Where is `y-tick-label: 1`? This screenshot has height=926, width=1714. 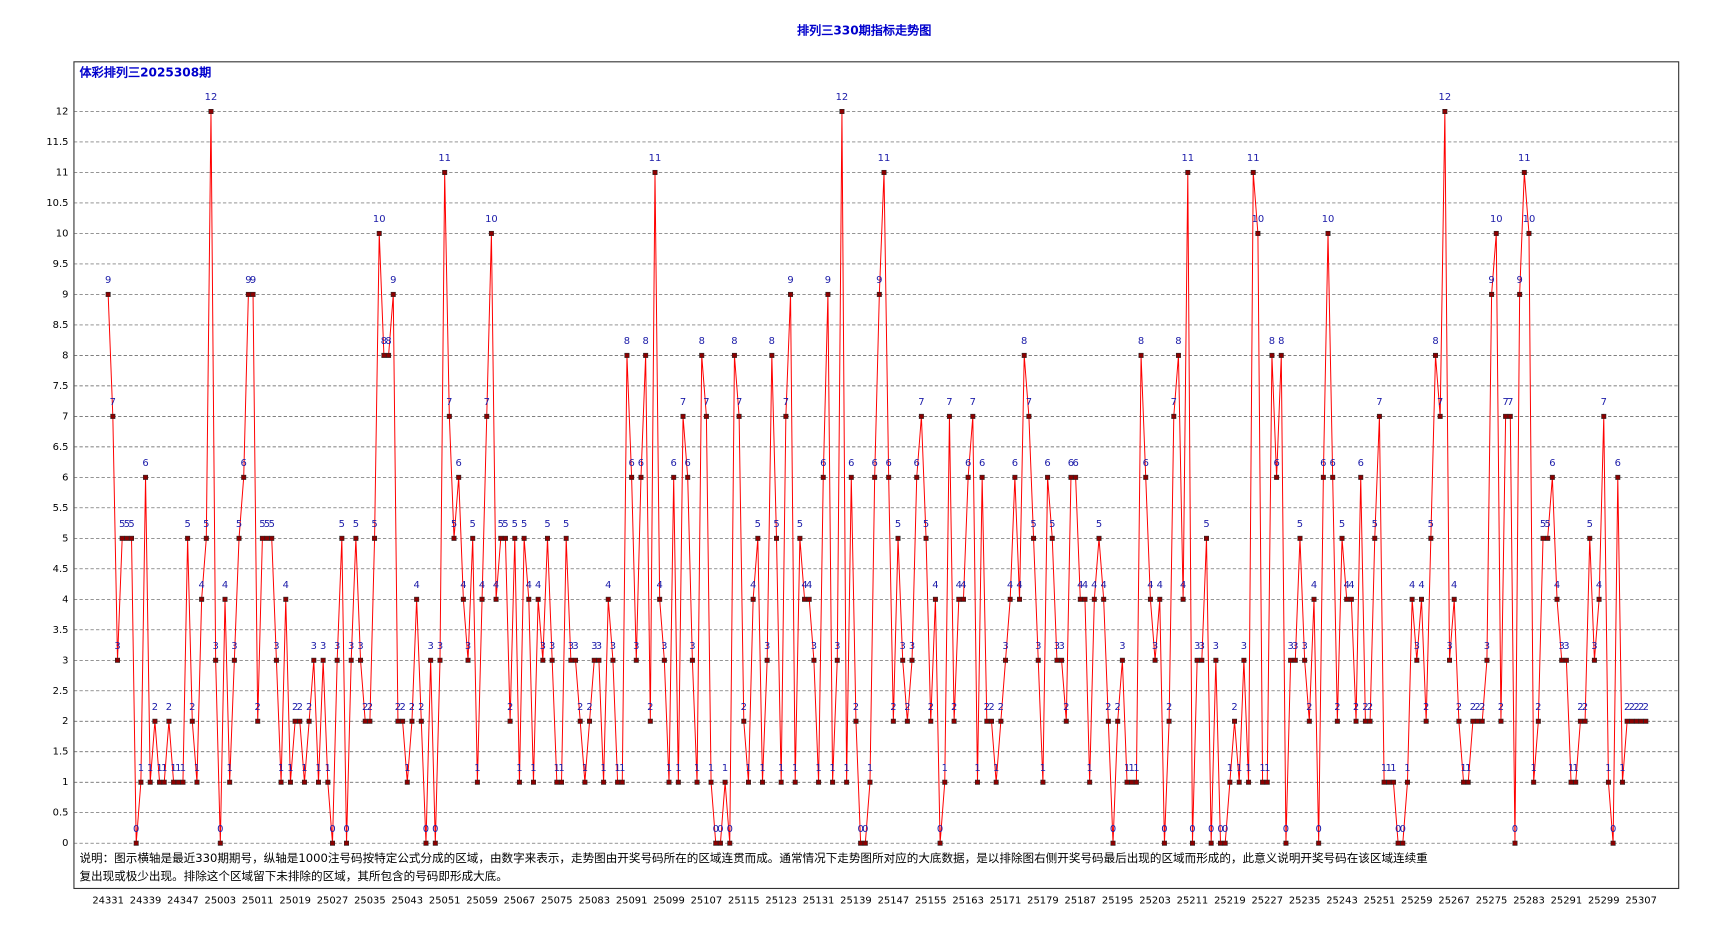 y-tick-label: 1 is located at coordinates (65, 782).